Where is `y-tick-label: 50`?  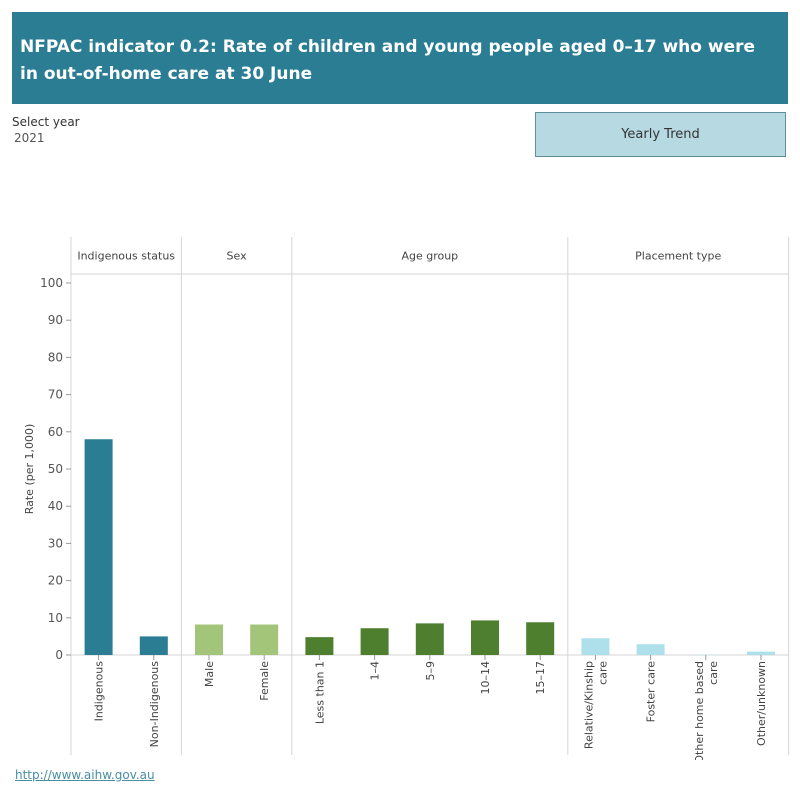
y-tick-label: 50 is located at coordinates (55, 469).